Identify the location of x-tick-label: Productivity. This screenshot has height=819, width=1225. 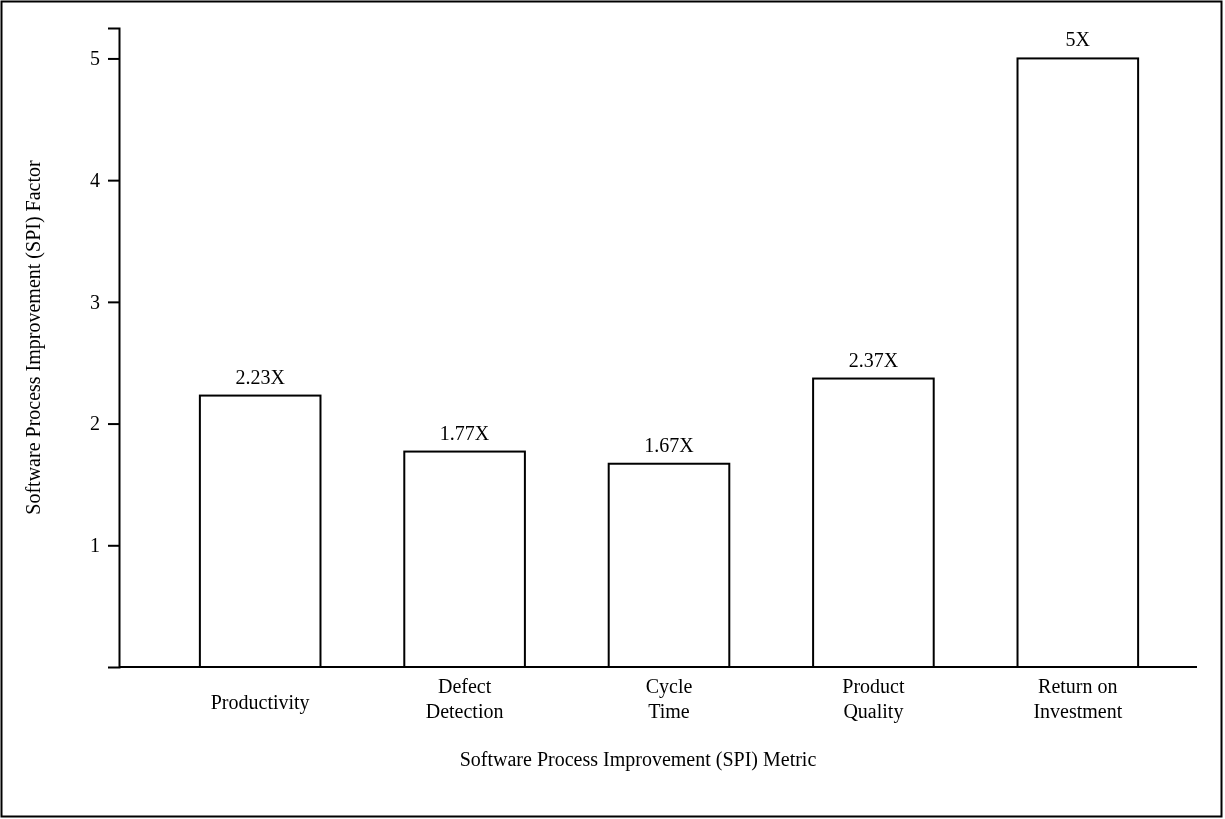
(260, 702).